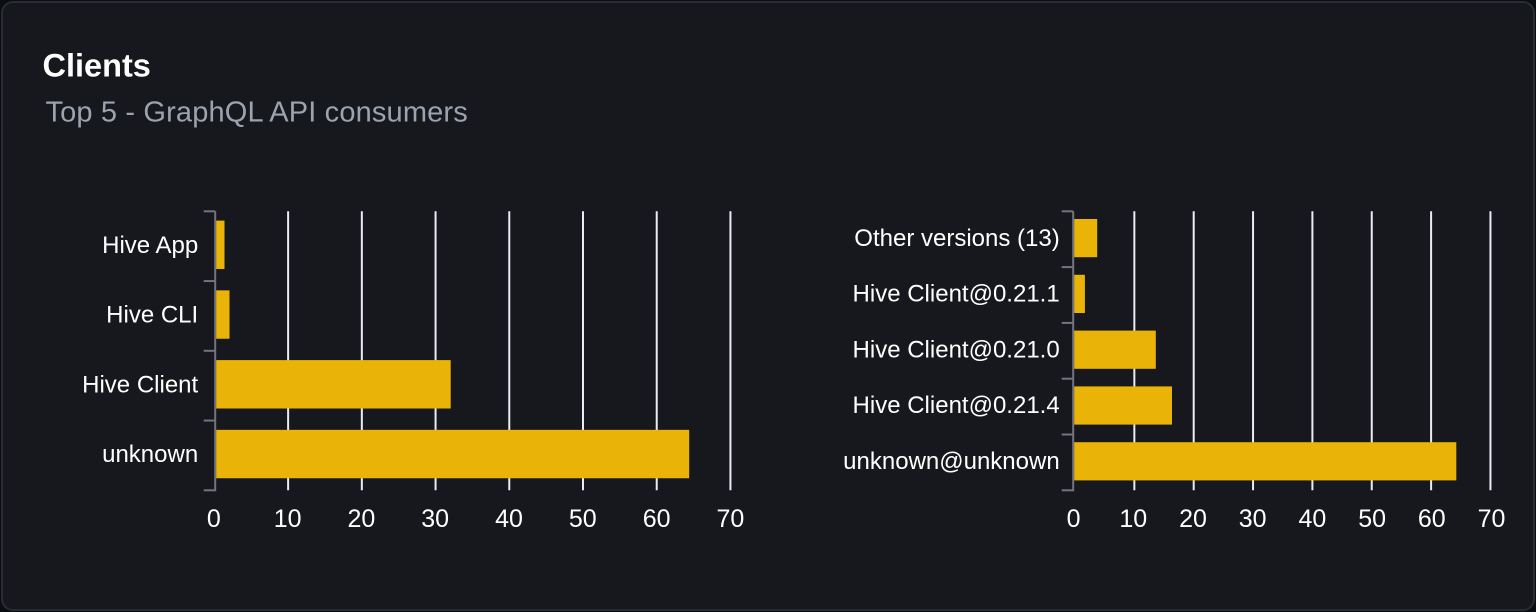  Describe the element at coordinates (150, 245) in the screenshot. I see `svg-text: Hive App` at that location.